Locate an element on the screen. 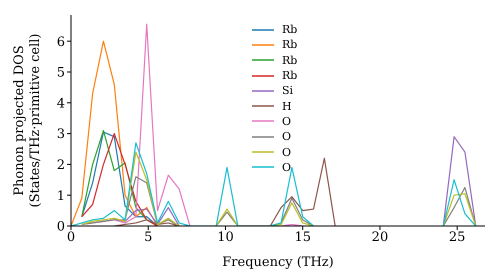 The width and height of the screenshot is (500, 280). legend-label: Si is located at coordinates (288, 91).